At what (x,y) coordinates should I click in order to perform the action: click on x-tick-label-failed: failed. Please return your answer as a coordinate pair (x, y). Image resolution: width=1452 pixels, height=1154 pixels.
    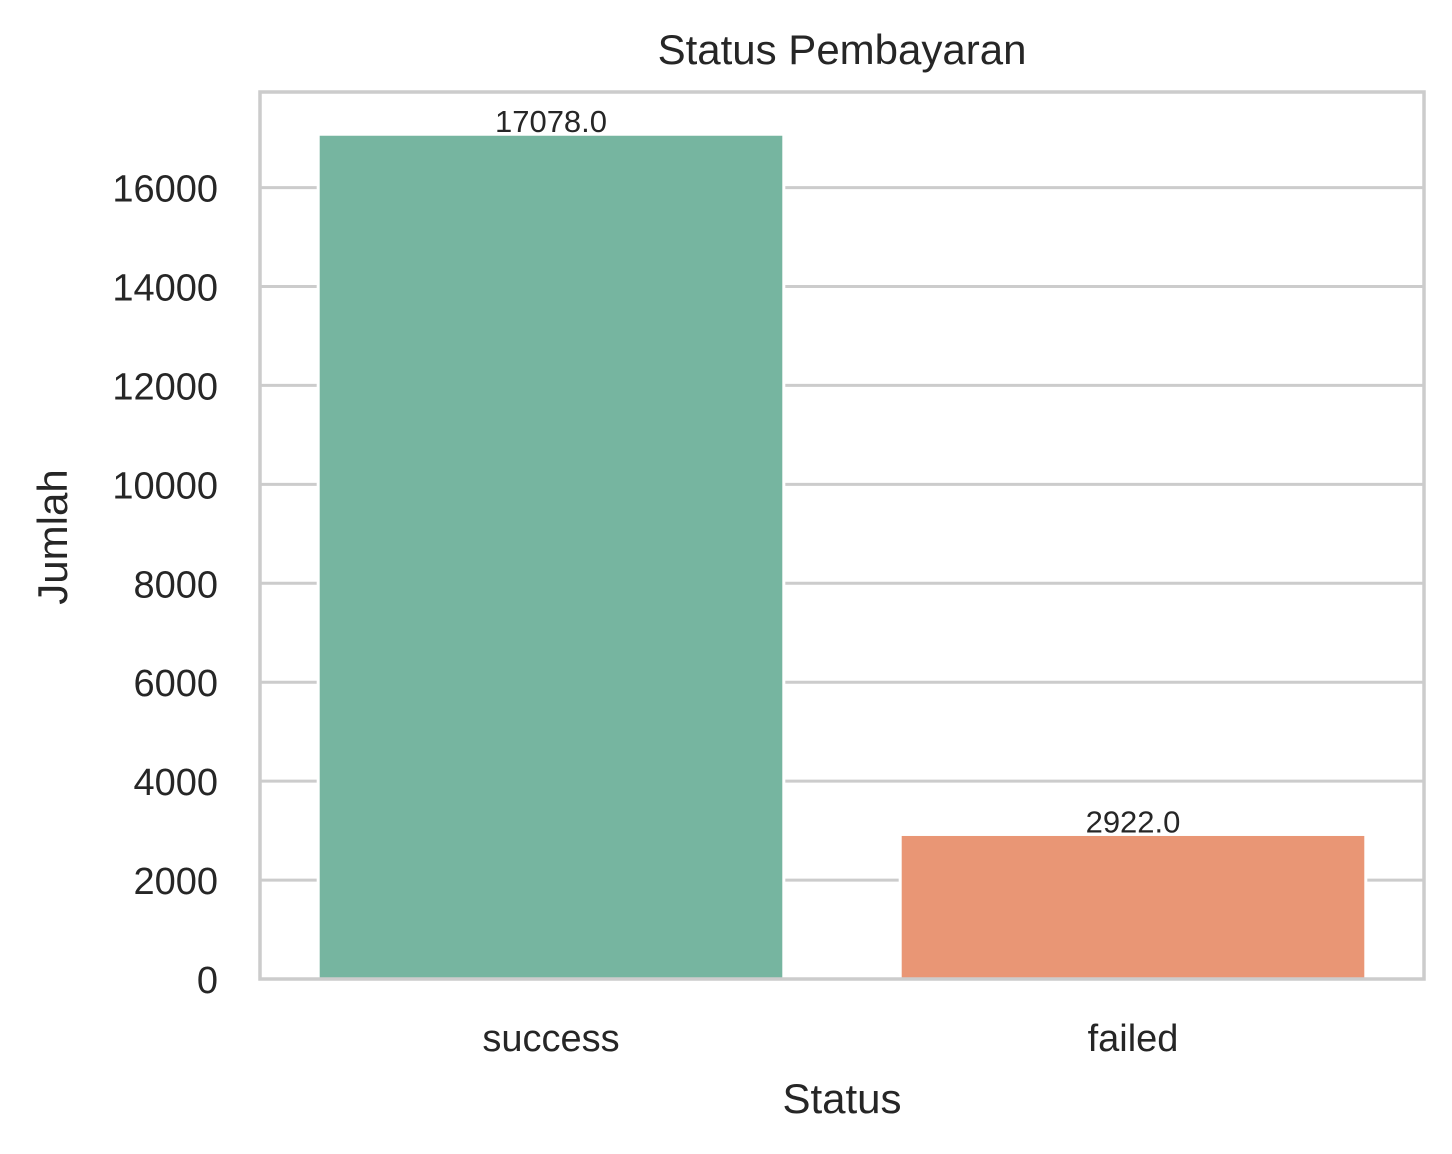
    Looking at the image, I should click on (1133, 1039).